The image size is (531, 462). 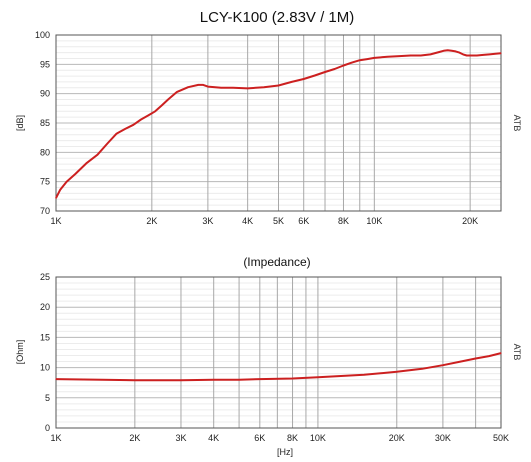 What do you see at coordinates (374, 221) in the screenshot?
I see `spl-x-tick-label: 10K` at bounding box center [374, 221].